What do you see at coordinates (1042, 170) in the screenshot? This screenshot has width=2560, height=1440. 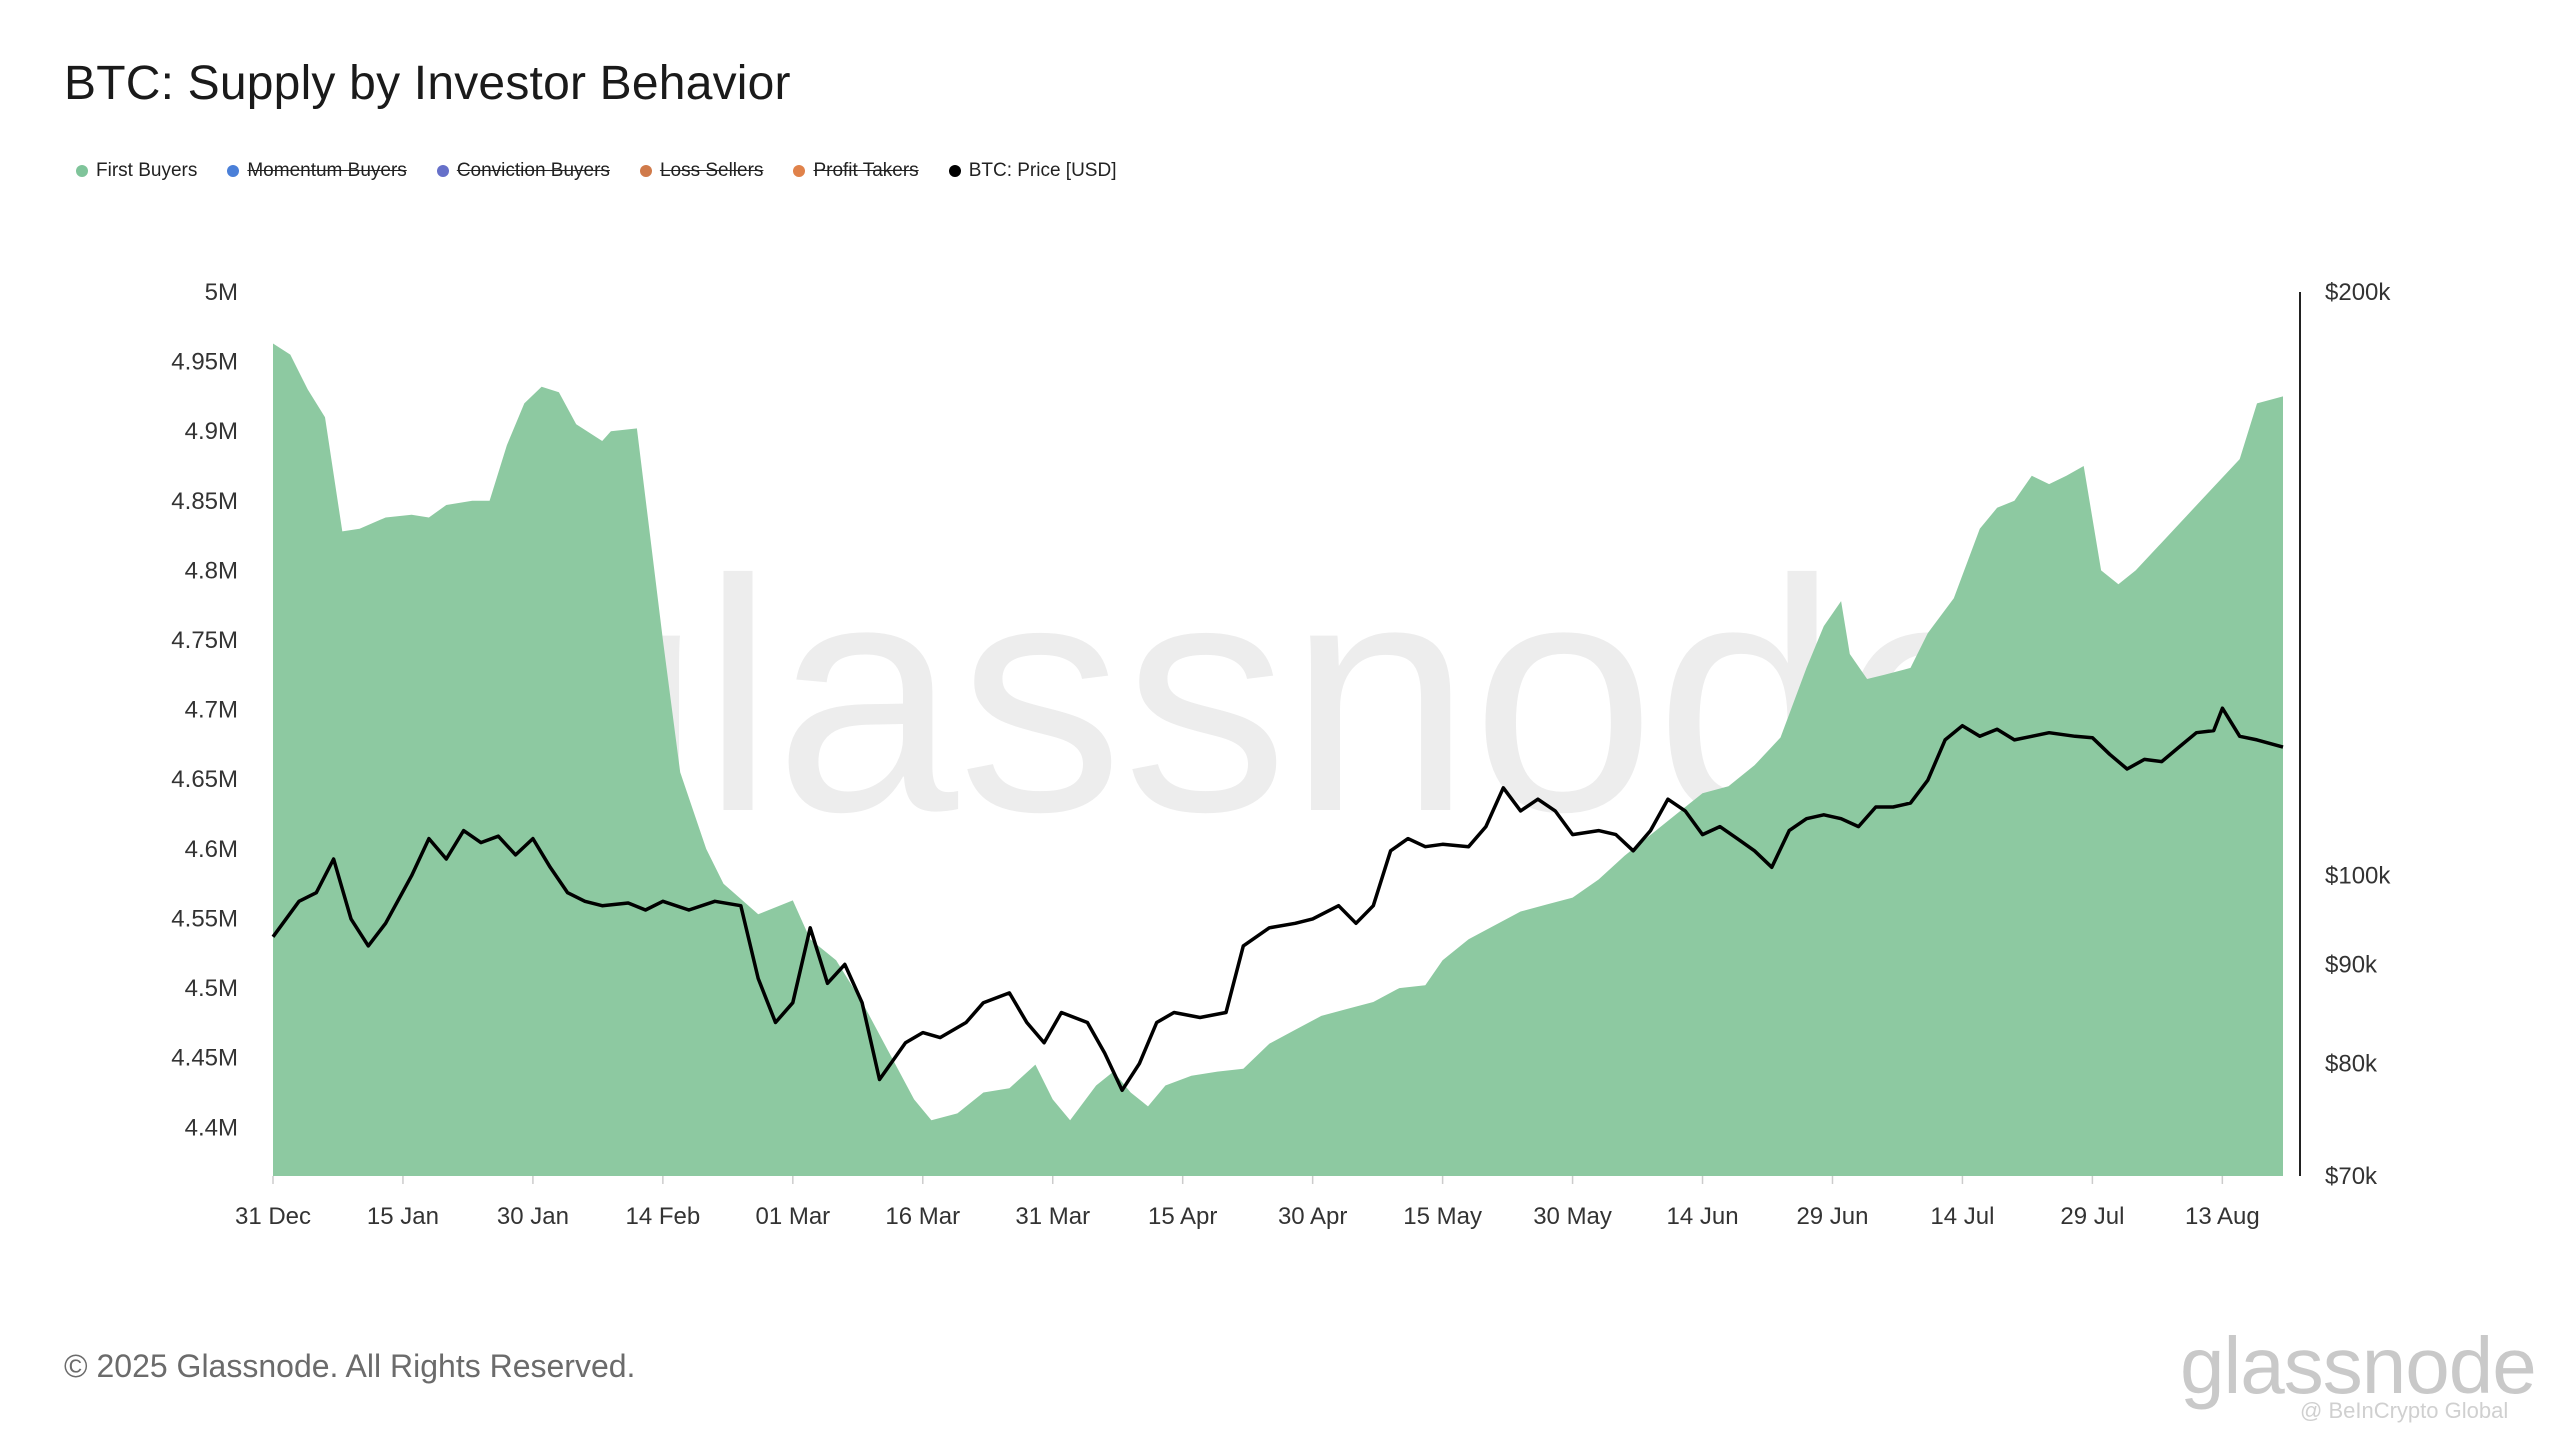 I see `legend-label: BTC: Price [USD]` at bounding box center [1042, 170].